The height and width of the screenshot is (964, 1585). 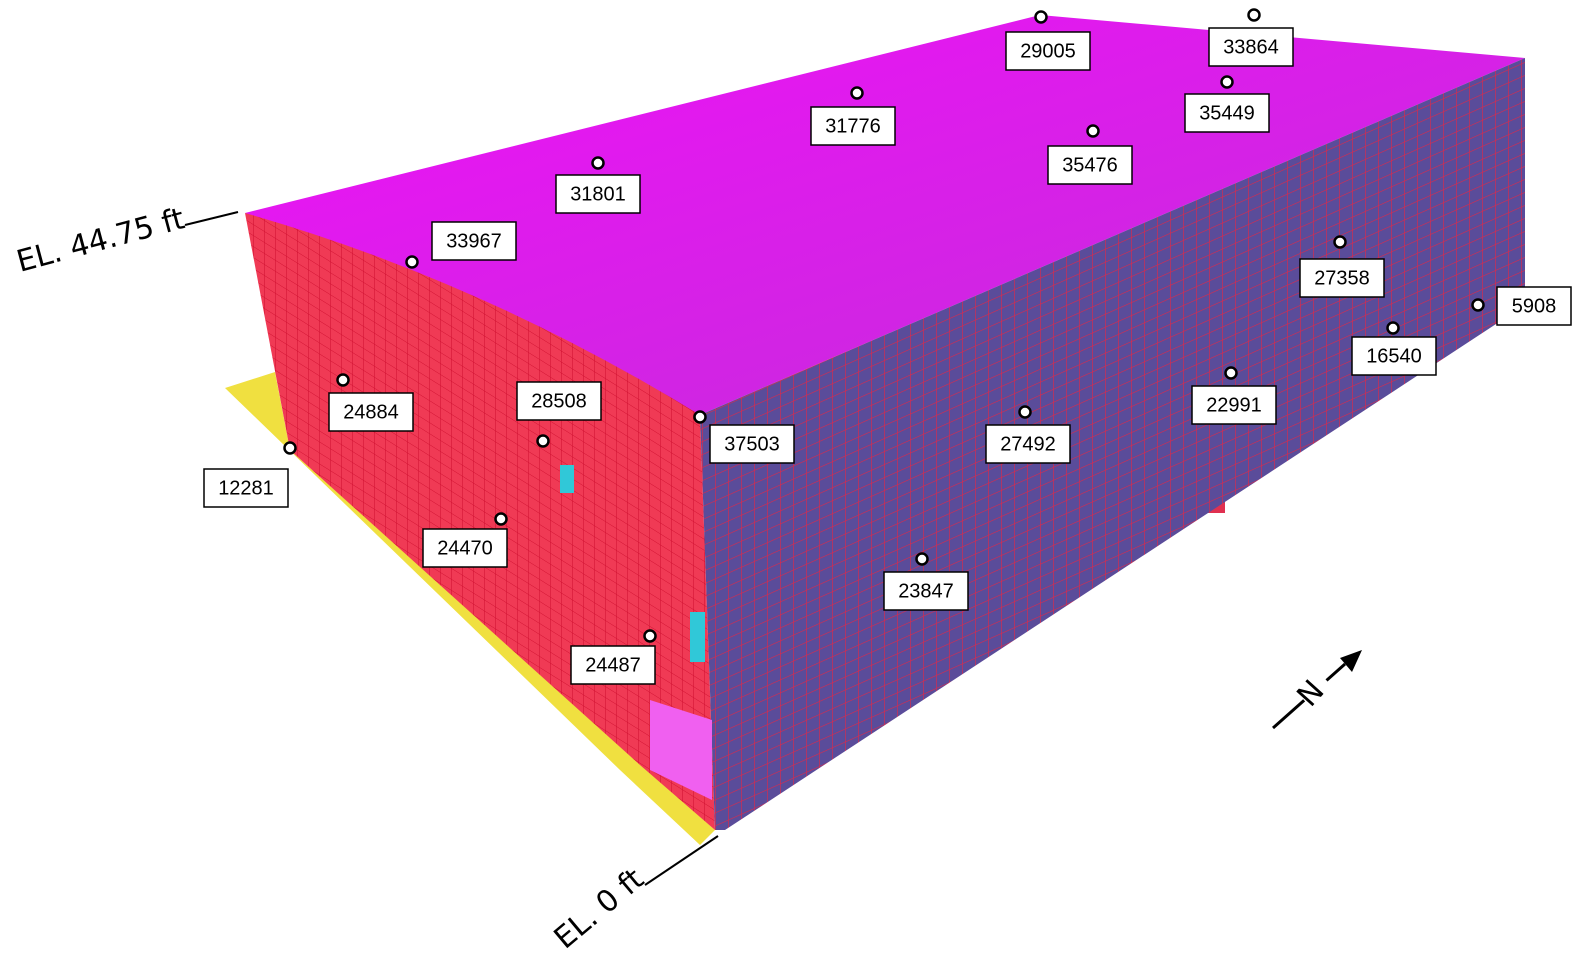 I want to click on node-label: 35449, so click(x=1227, y=113).